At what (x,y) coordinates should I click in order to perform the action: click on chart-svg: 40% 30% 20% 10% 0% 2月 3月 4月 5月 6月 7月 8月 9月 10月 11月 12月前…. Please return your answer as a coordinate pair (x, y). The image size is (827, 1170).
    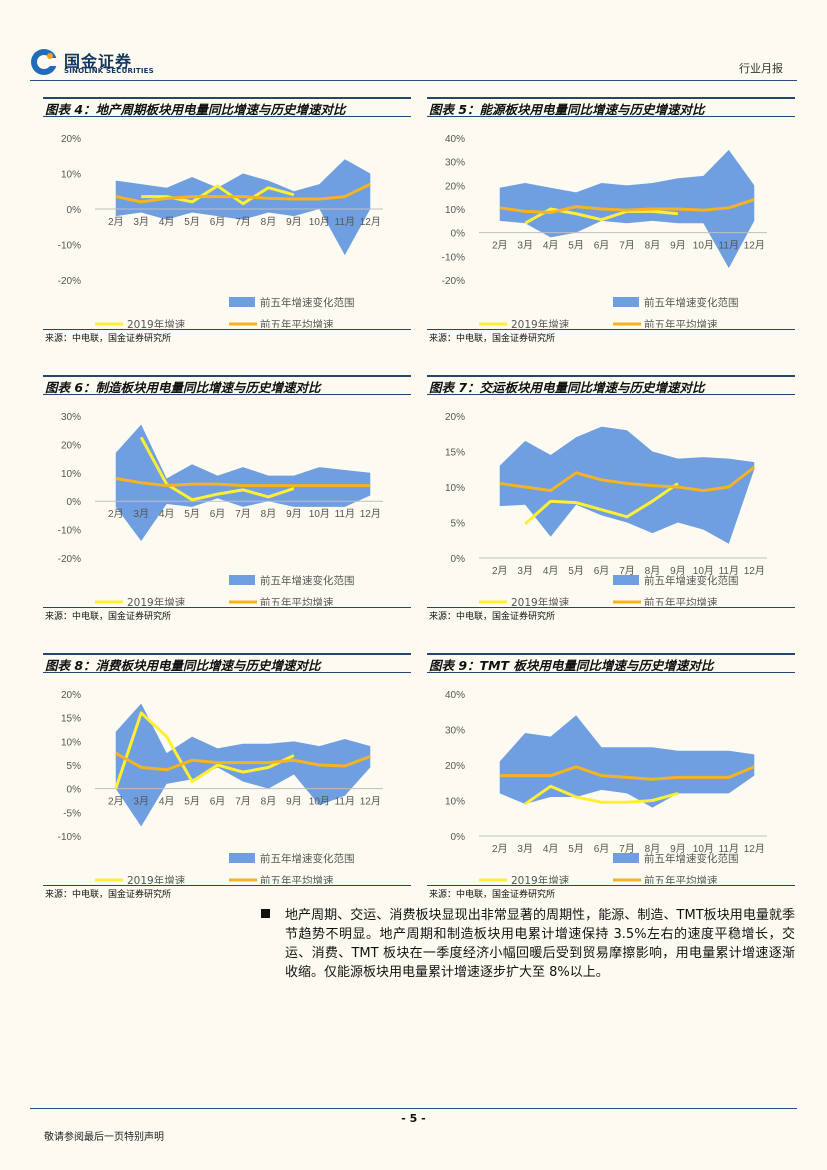
    Looking at the image, I should click on (606, 787).